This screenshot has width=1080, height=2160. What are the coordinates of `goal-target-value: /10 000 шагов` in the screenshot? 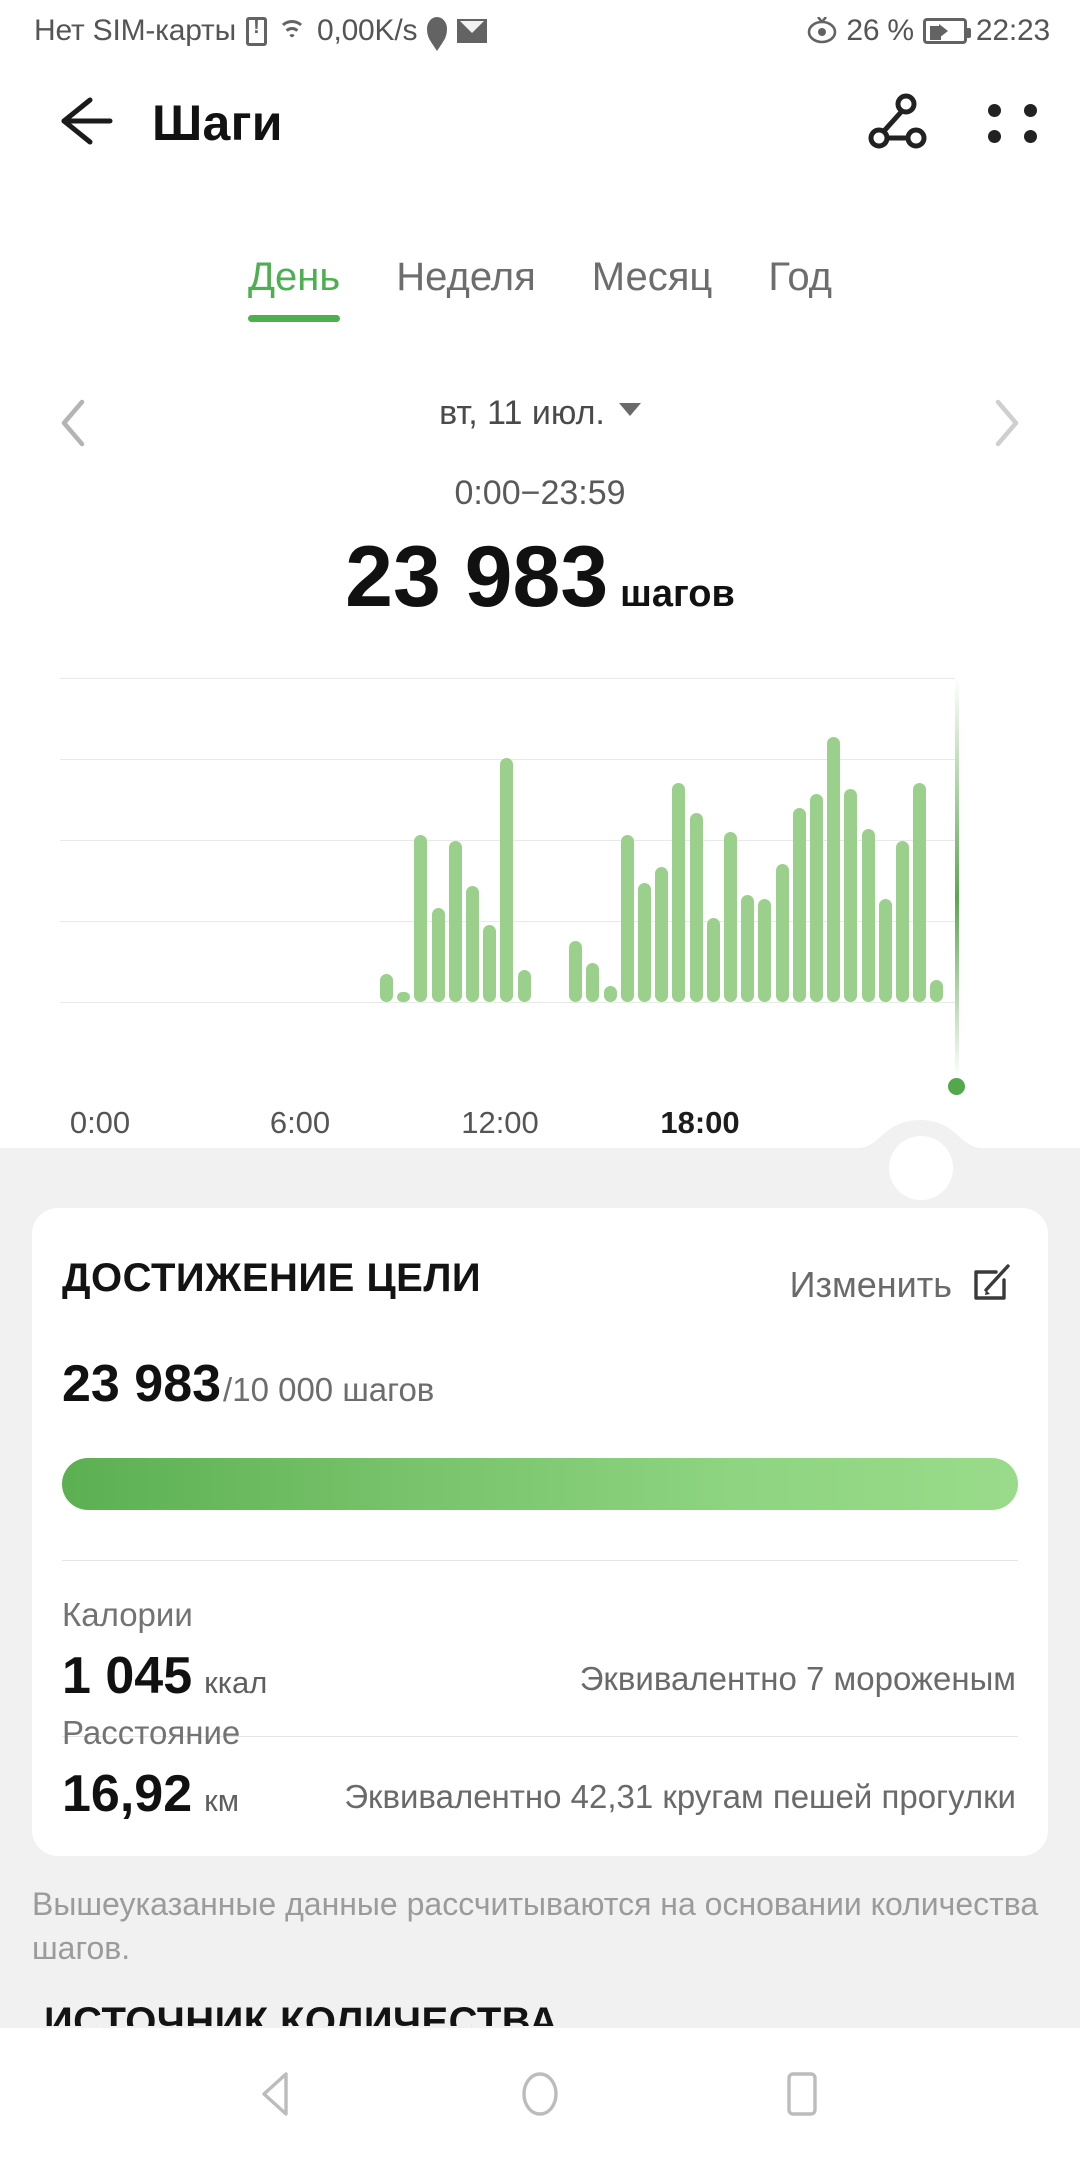 It's located at (329, 1389).